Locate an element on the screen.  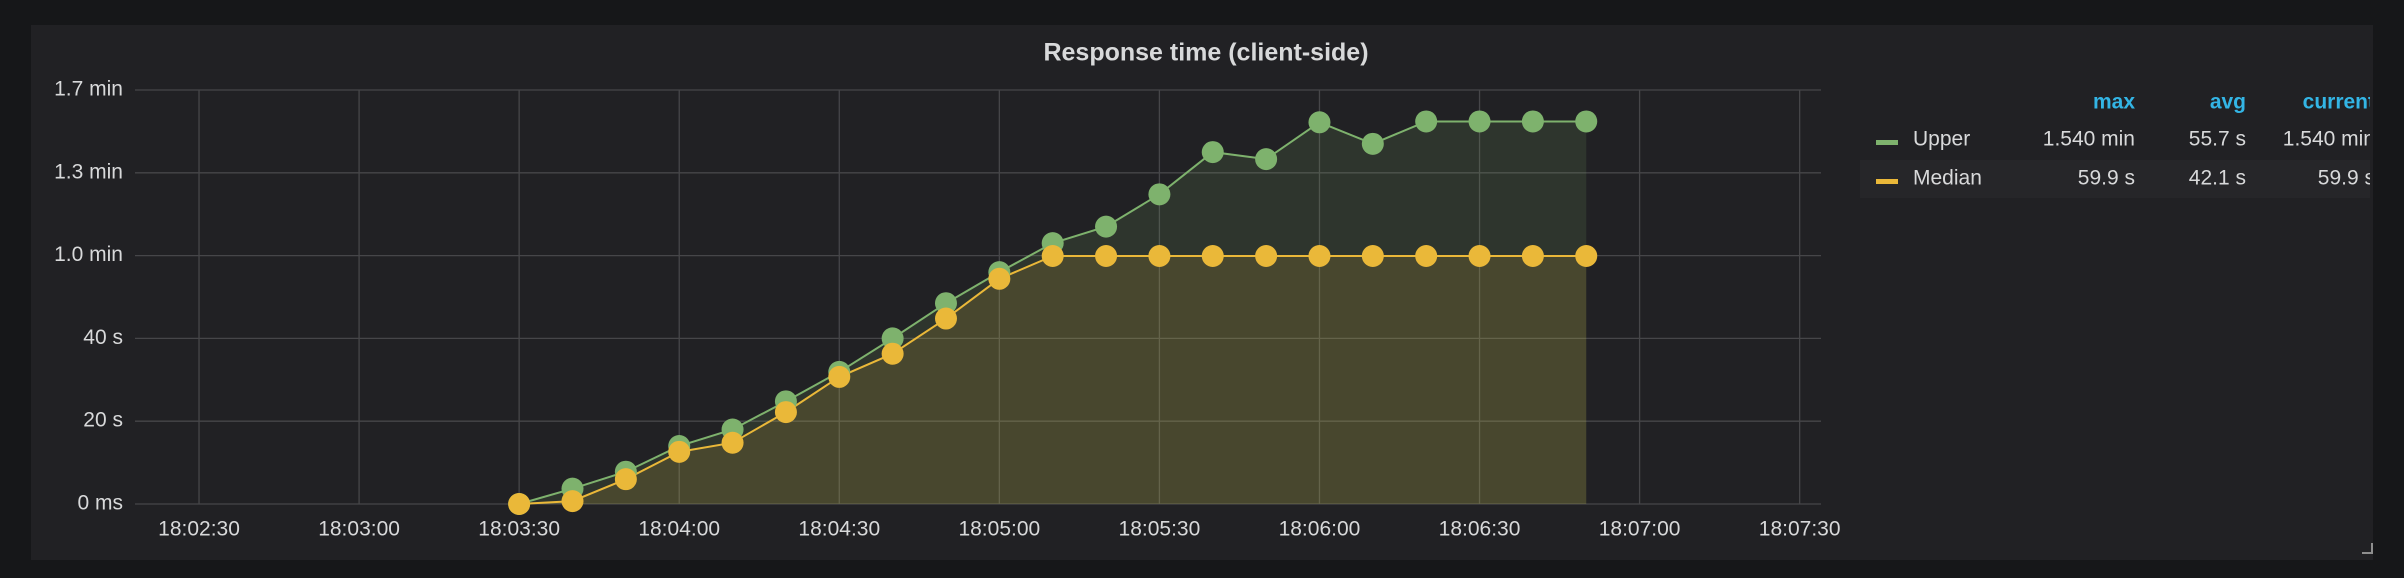
y-tick-label: 1.3 min is located at coordinates (88, 171).